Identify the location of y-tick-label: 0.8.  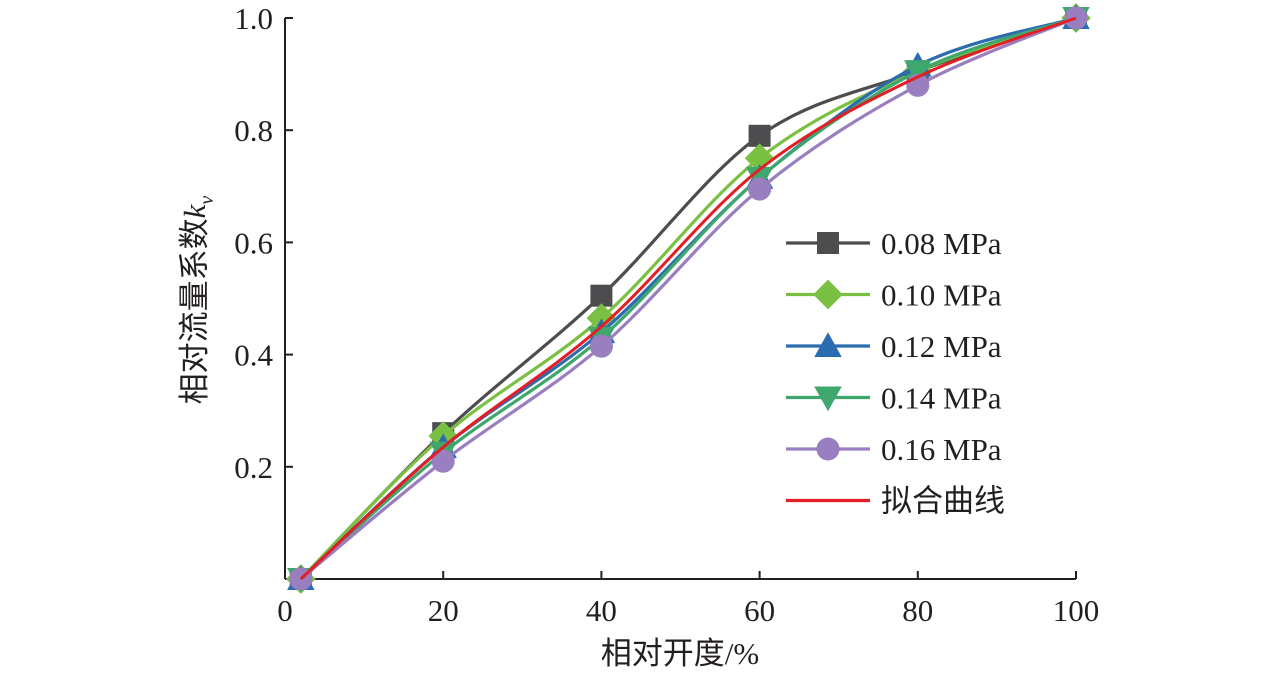
(253, 130).